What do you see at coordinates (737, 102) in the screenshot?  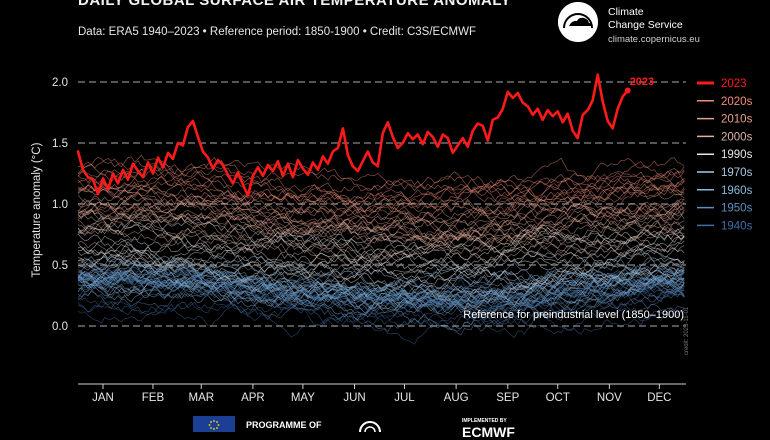 I see `legend-label-2020s: 2020s` at bounding box center [737, 102].